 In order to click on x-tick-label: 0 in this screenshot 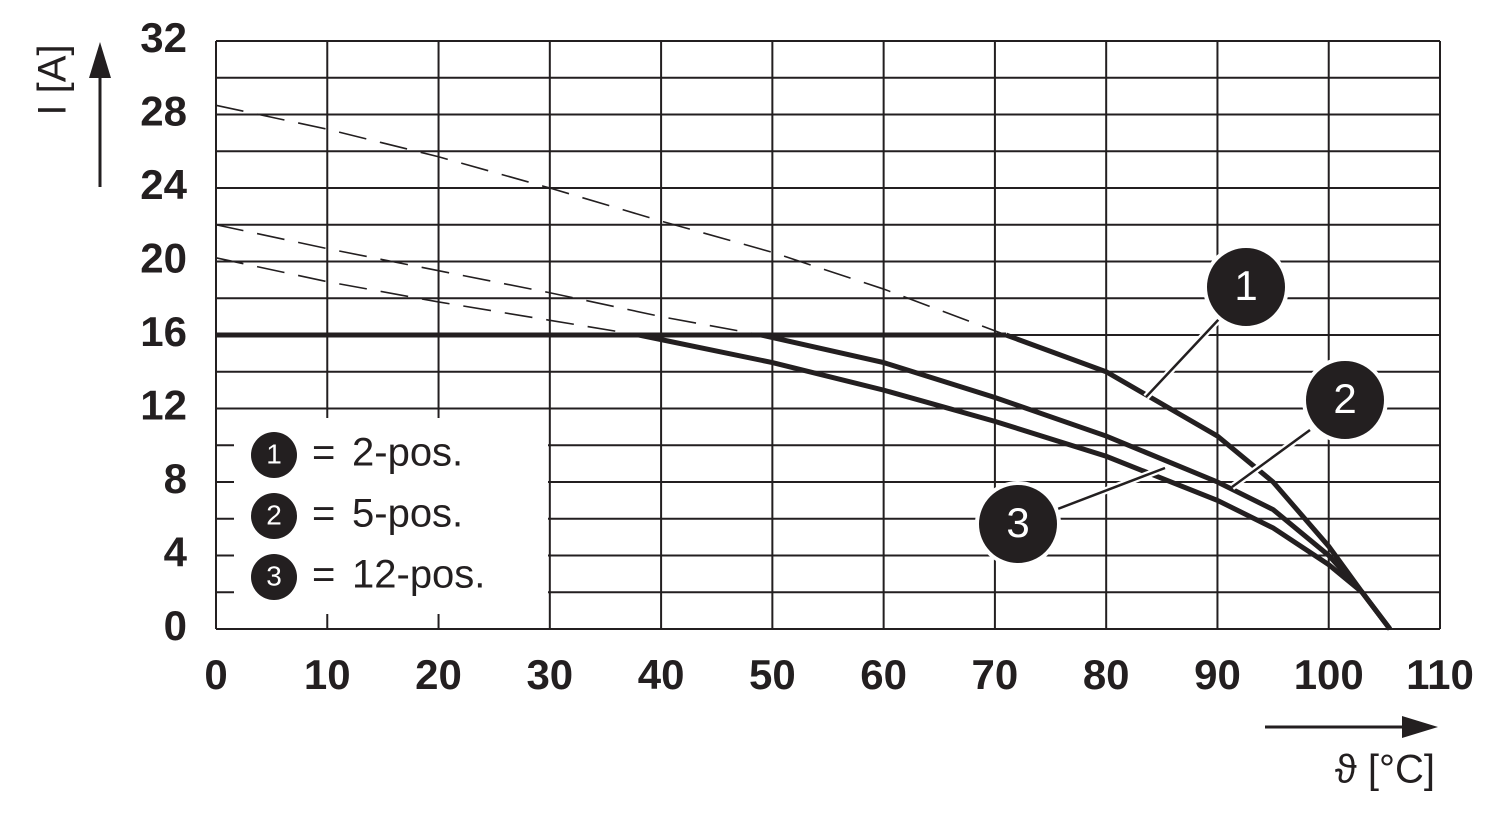, I will do `click(215, 674)`.